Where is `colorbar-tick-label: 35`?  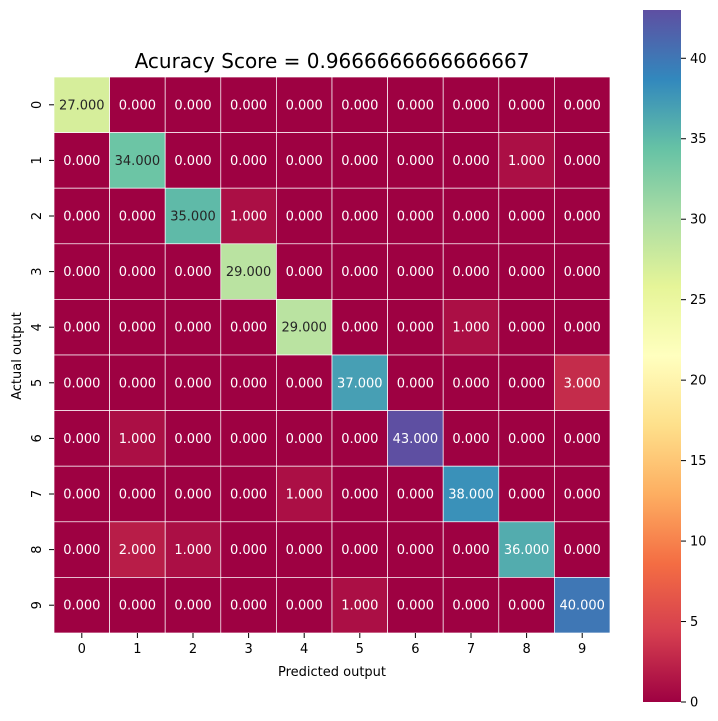 colorbar-tick-label: 35 is located at coordinates (698, 139).